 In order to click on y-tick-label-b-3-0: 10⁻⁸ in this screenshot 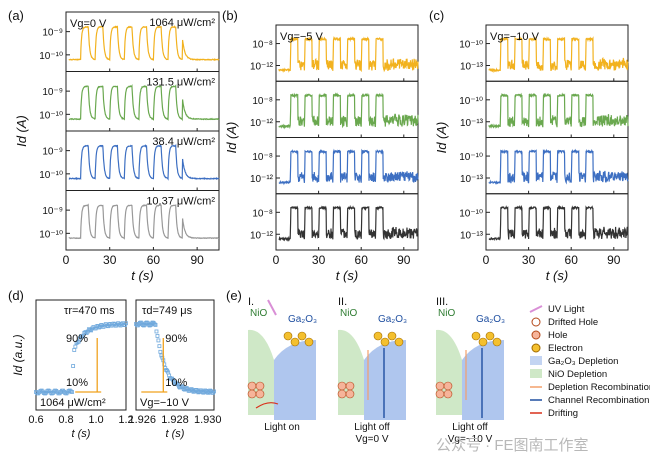, I will do `click(262, 213)`.